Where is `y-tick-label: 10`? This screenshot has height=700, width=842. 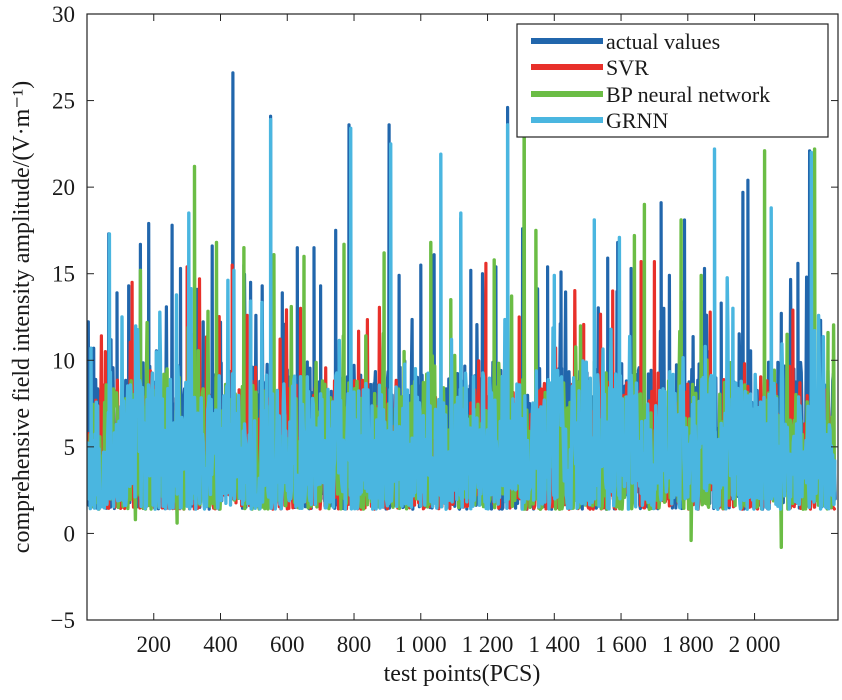 y-tick-label: 10 is located at coordinates (63, 360).